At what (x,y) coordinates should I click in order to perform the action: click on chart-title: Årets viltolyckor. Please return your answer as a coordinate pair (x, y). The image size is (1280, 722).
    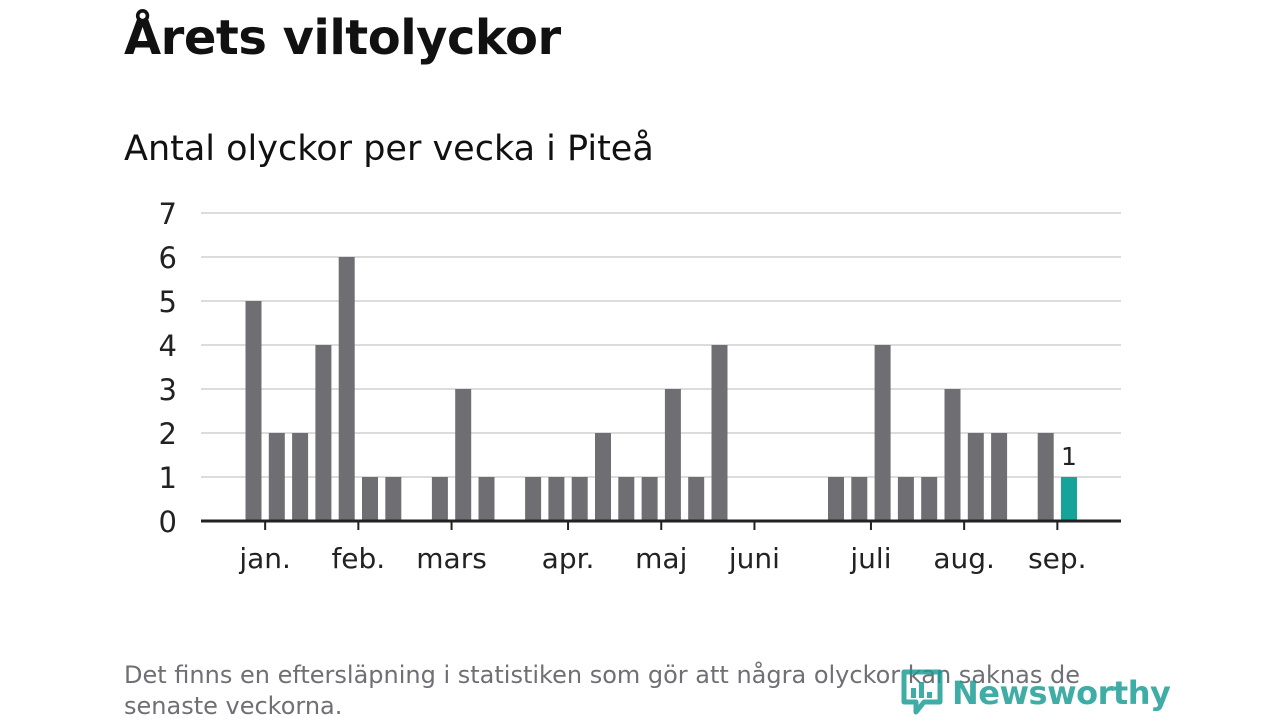
    Looking at the image, I should click on (342, 38).